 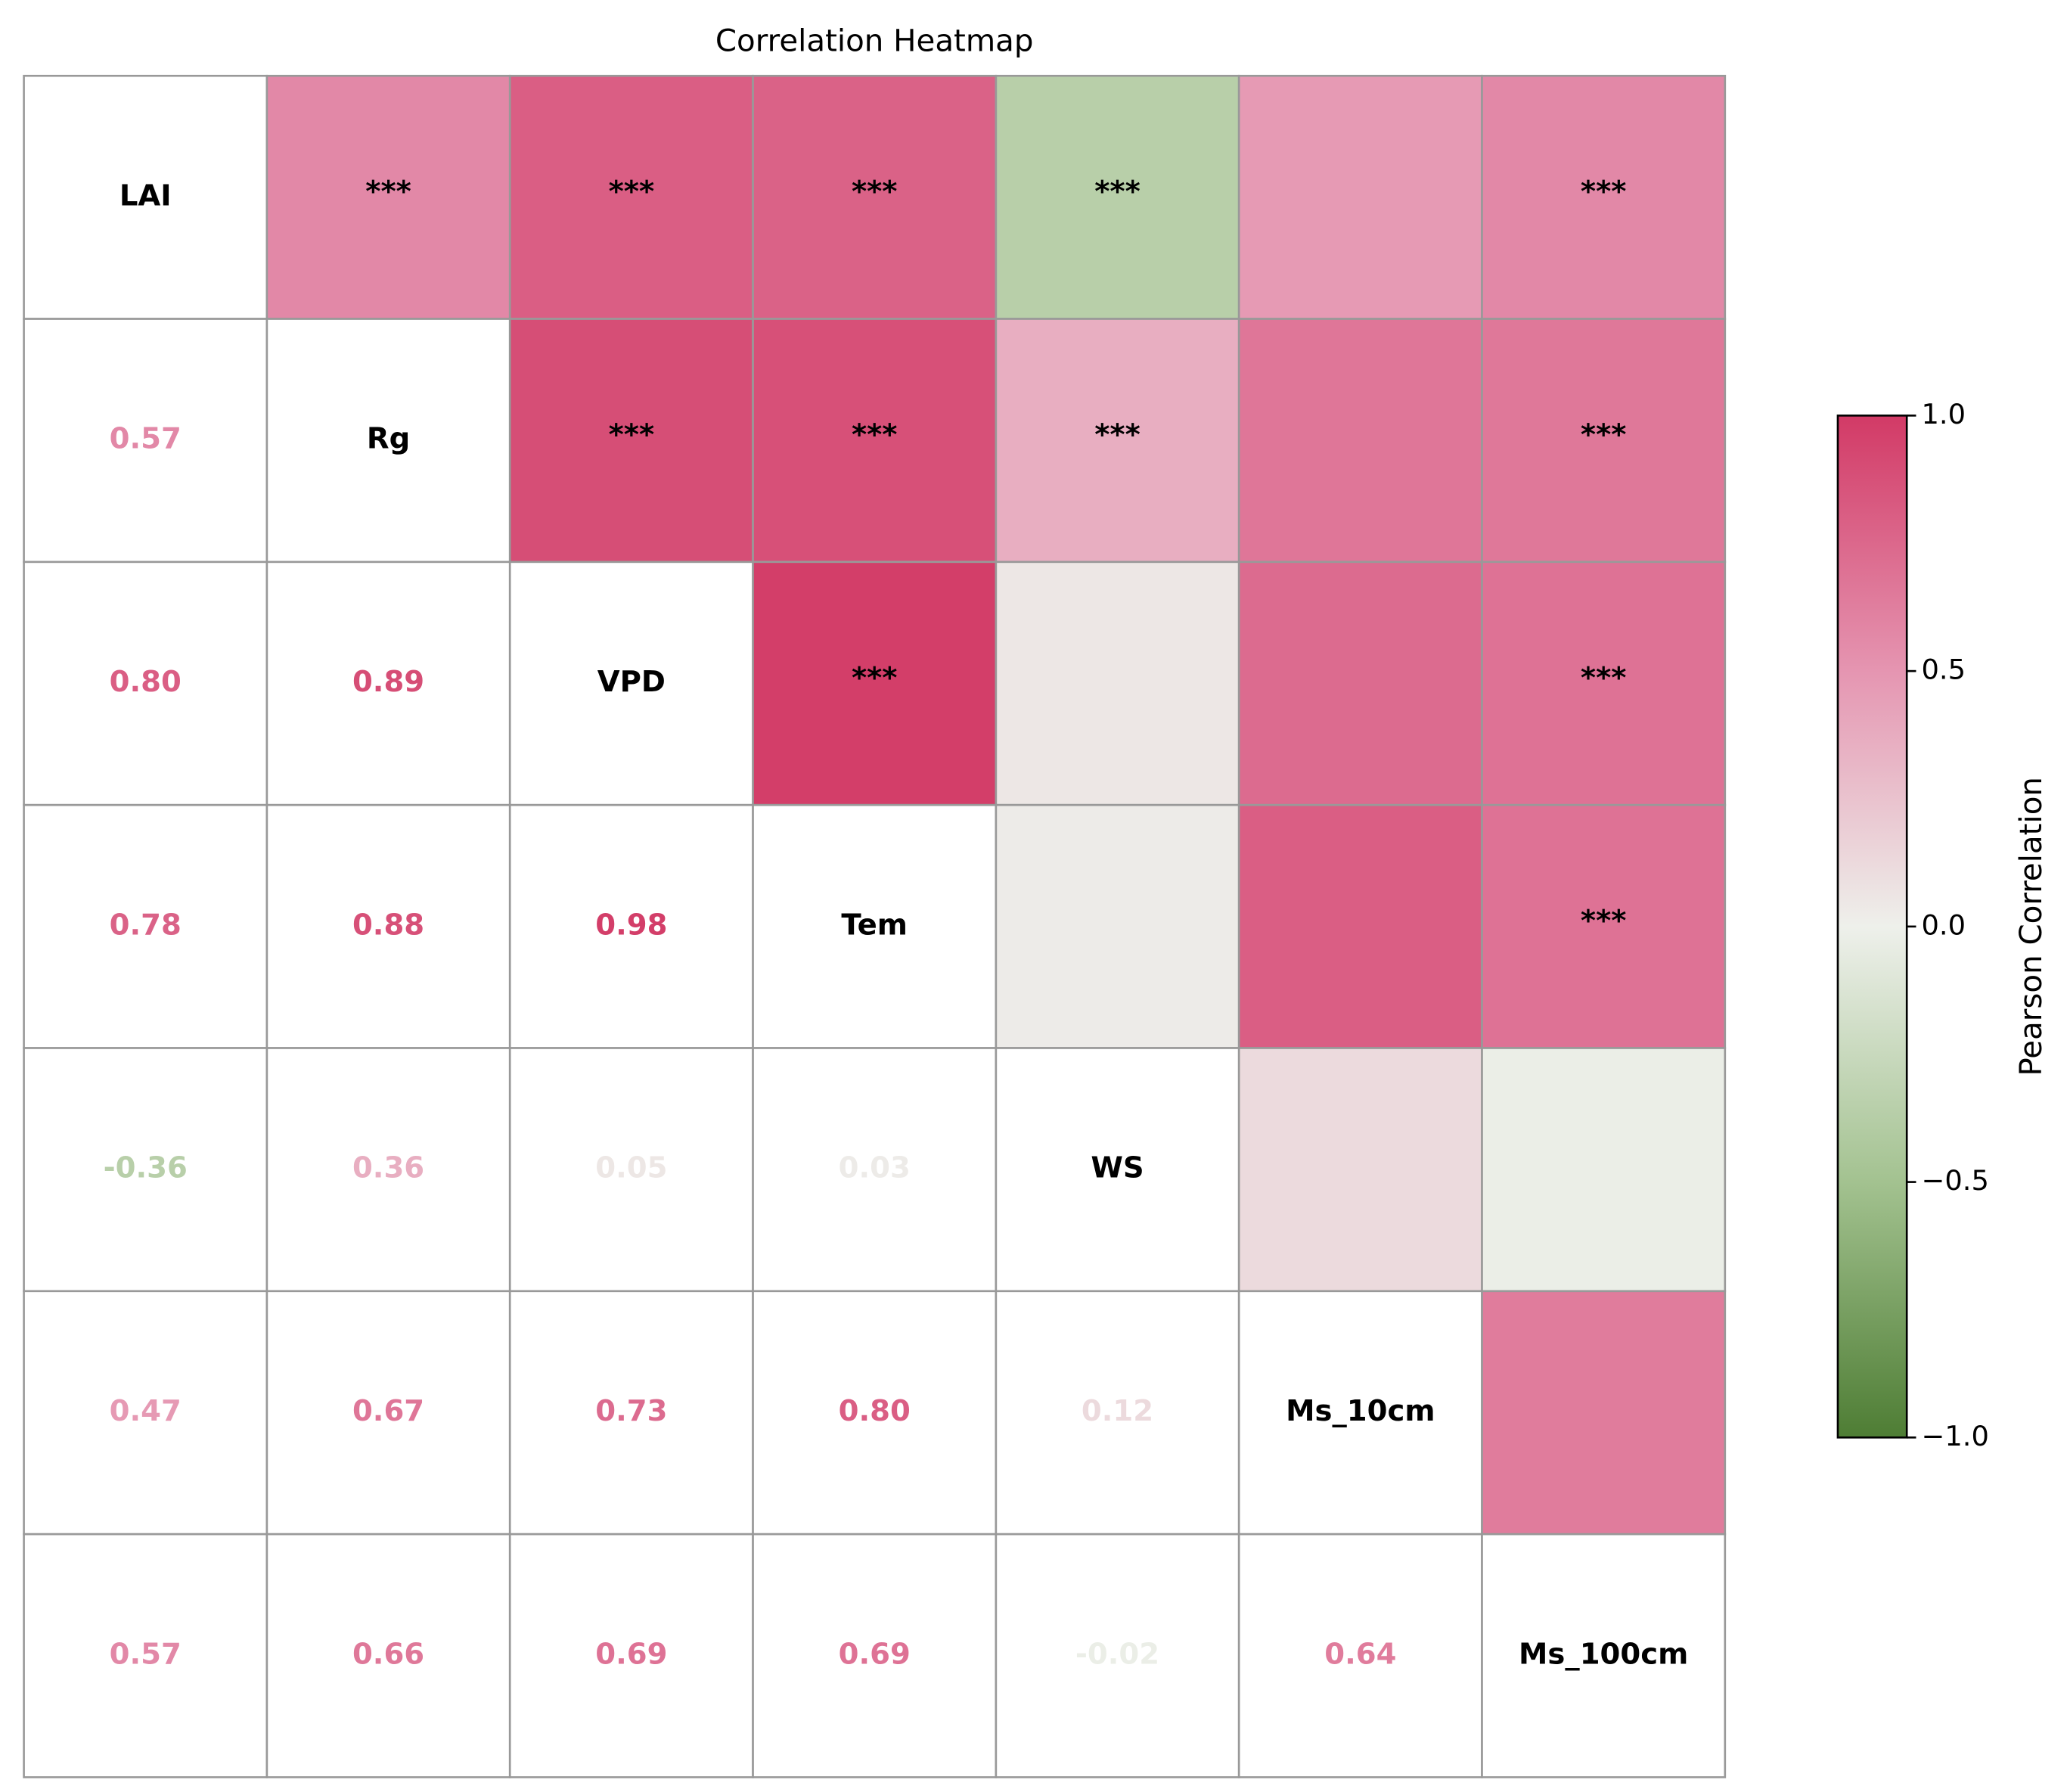 What do you see at coordinates (388, 1168) in the screenshot?
I see `value-label: 0.36` at bounding box center [388, 1168].